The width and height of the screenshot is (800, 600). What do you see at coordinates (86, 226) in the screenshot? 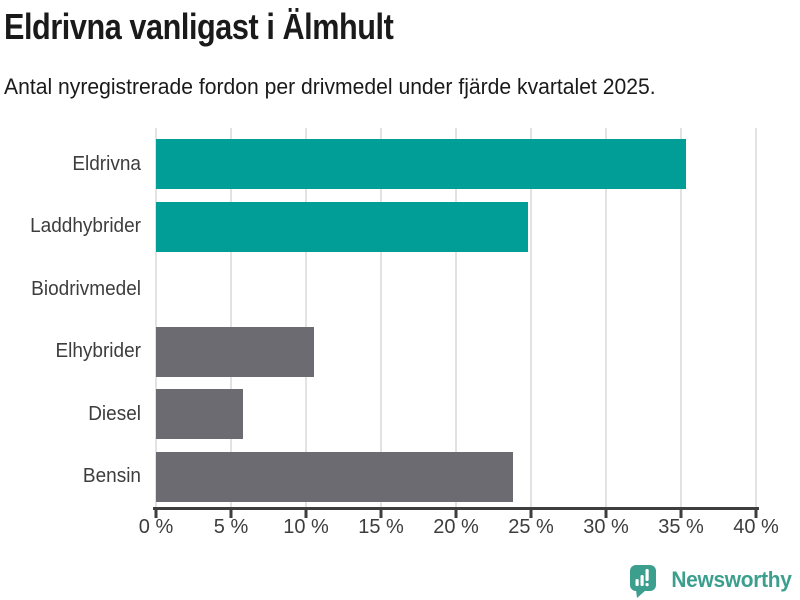
I see `category-label-laddhybrider: Laddhybrider` at bounding box center [86, 226].